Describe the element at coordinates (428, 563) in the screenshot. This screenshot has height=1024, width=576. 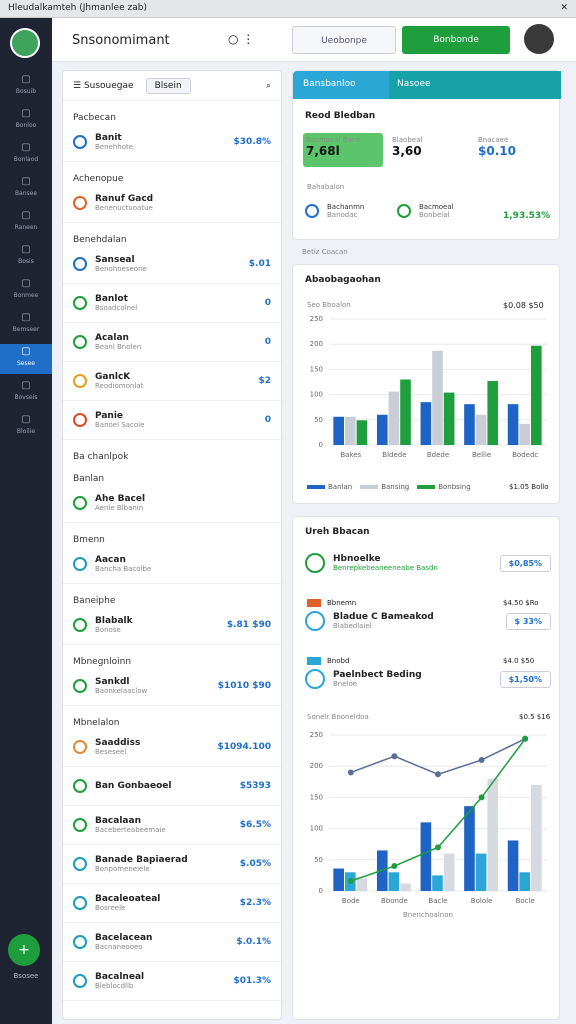
I see `list-item: Hbnoelke Benrepkebeaneeneabe Basdn $0,85%` at that location.